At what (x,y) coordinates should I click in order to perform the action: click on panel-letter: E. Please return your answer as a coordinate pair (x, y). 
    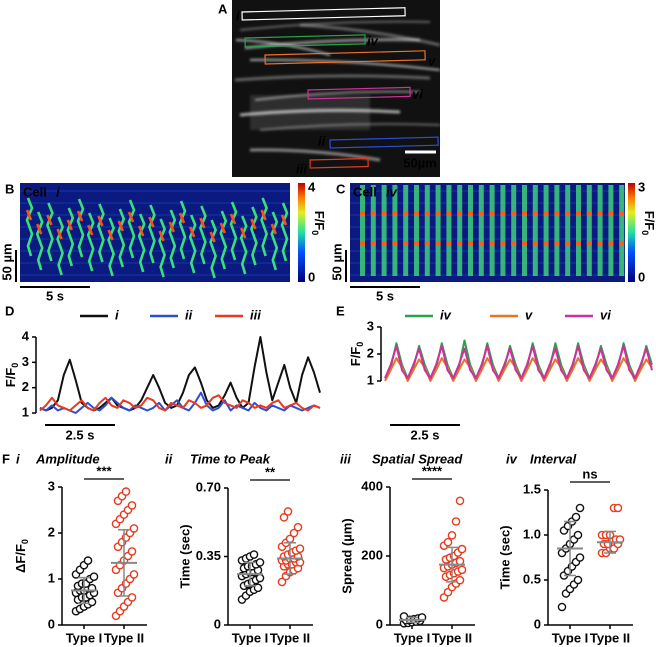
    Looking at the image, I should click on (340, 310).